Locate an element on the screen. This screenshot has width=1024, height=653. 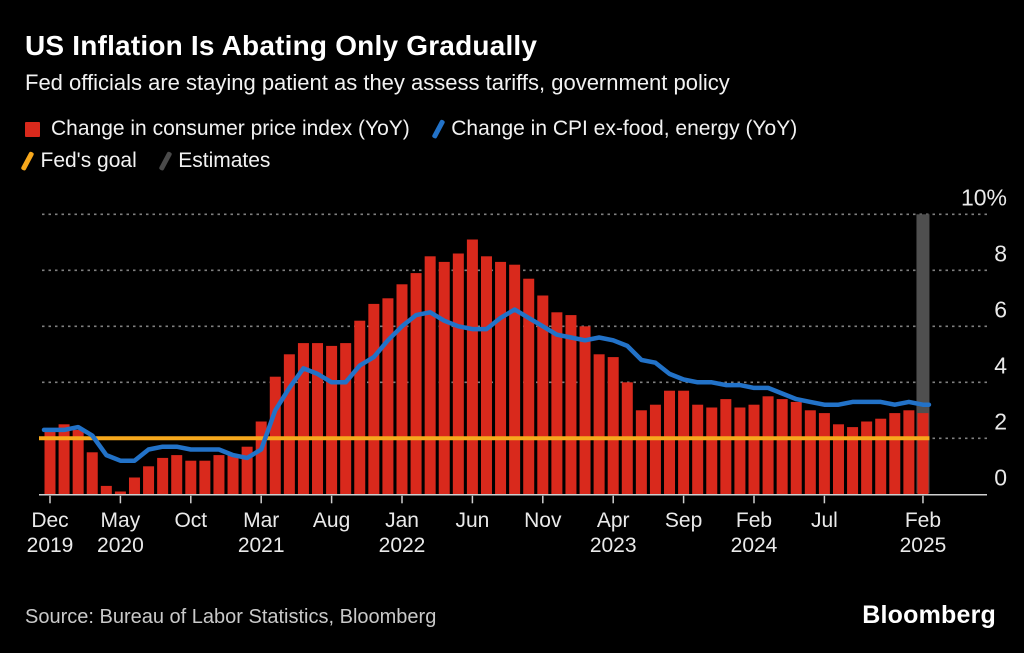
x-axis-month-label: Apr is located at coordinates (613, 520).